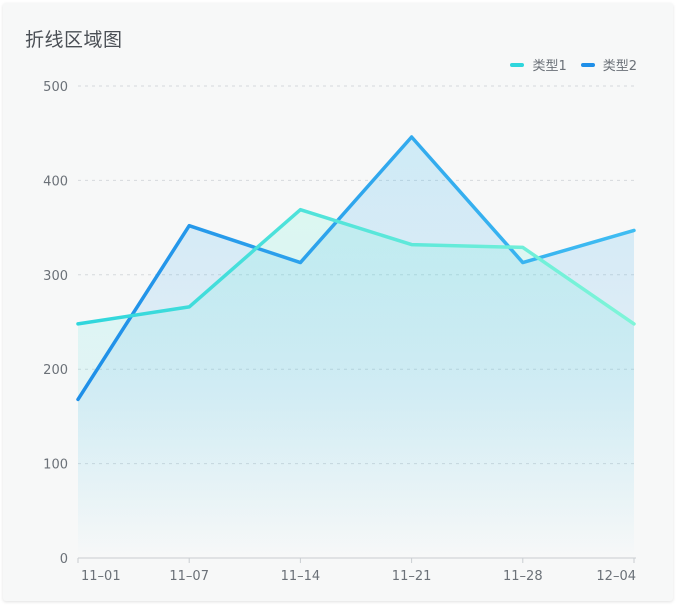  I want to click on legend-label-series-2: 类型2, so click(619, 66).